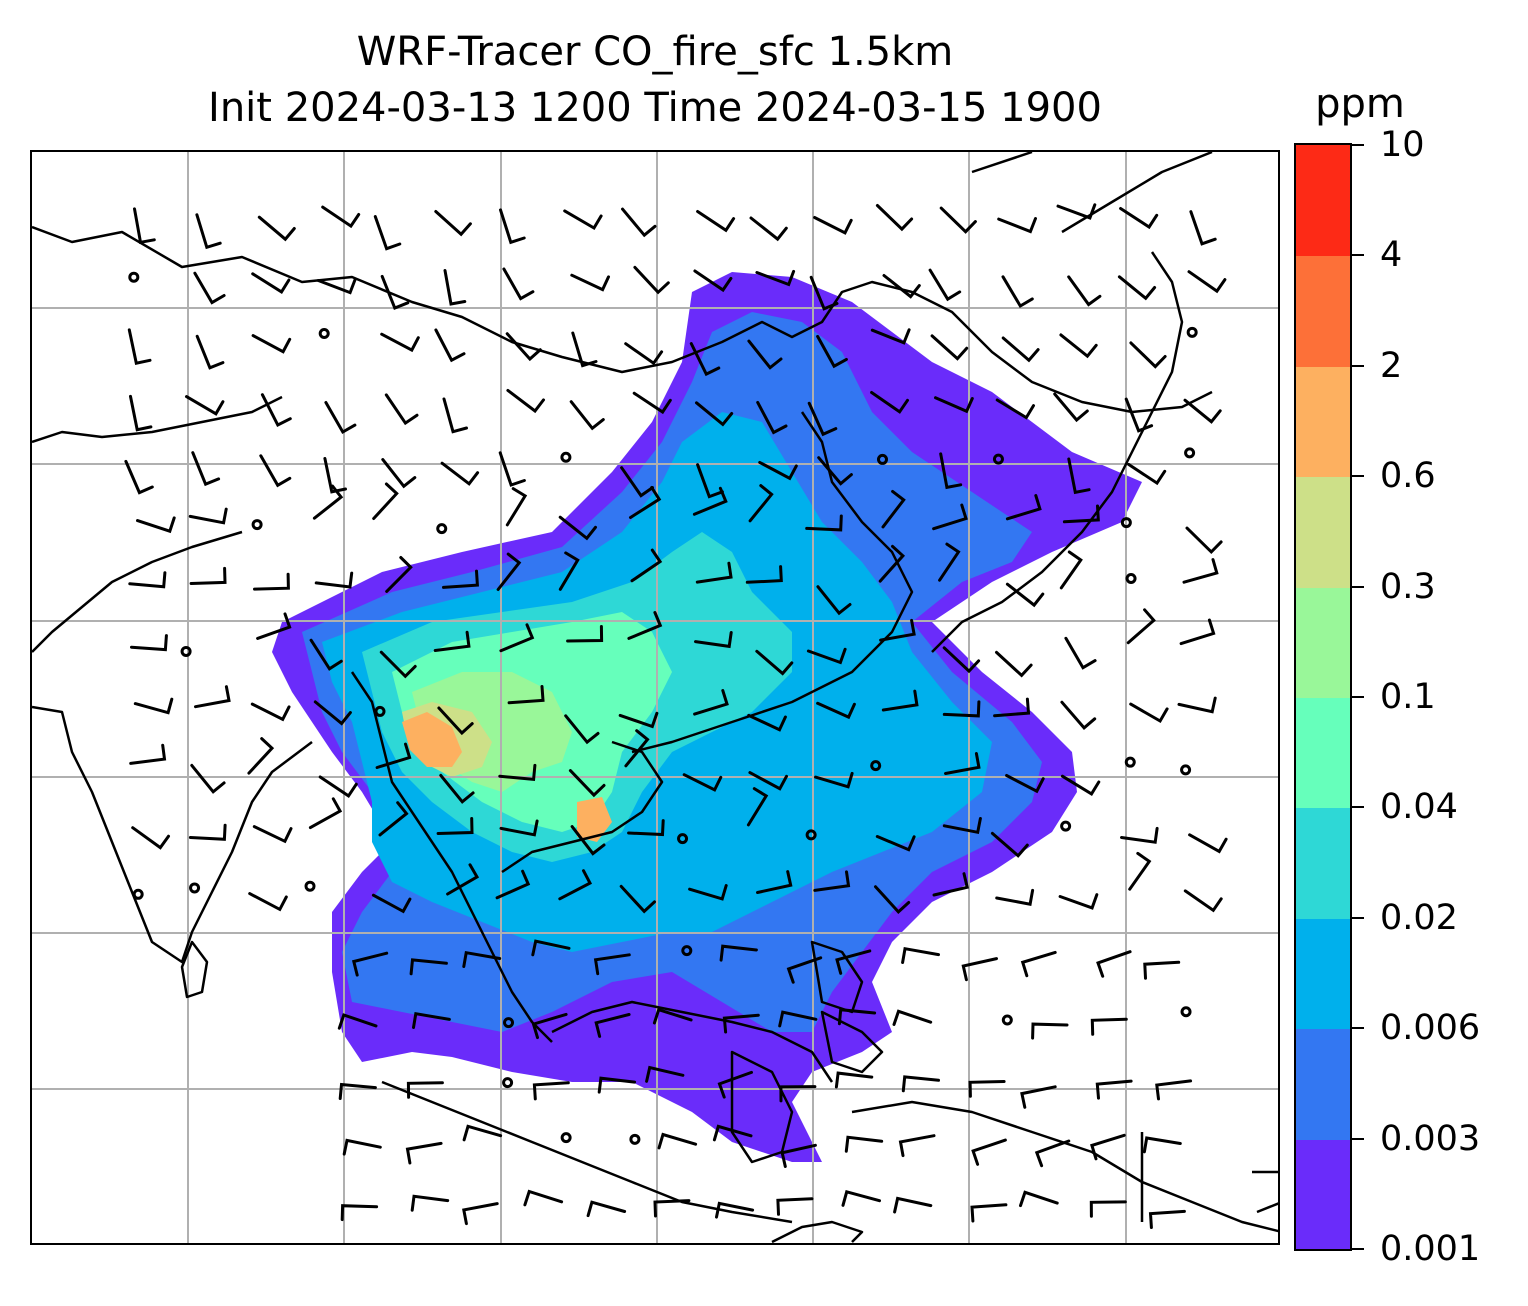 The image size is (1528, 1306). What do you see at coordinates (1360, 104) in the screenshot?
I see `colorbar-unit-label: ppm` at bounding box center [1360, 104].